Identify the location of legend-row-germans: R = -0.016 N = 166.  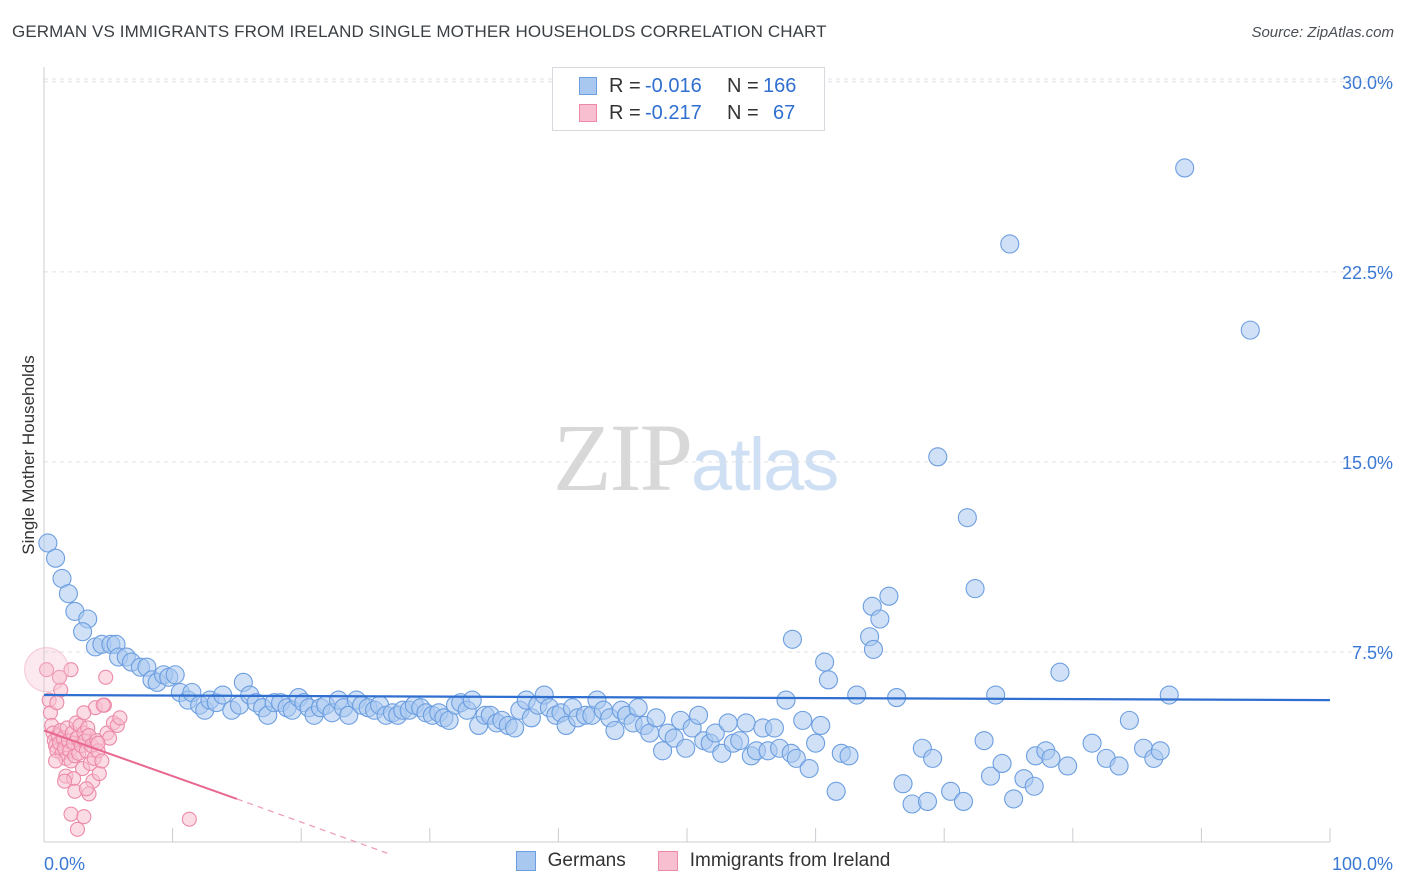
(674, 86).